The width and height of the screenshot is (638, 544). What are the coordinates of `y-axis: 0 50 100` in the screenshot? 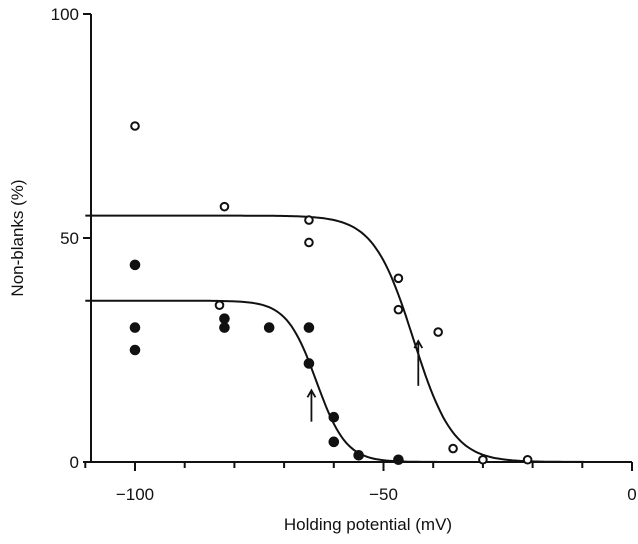 It's located at (71, 238).